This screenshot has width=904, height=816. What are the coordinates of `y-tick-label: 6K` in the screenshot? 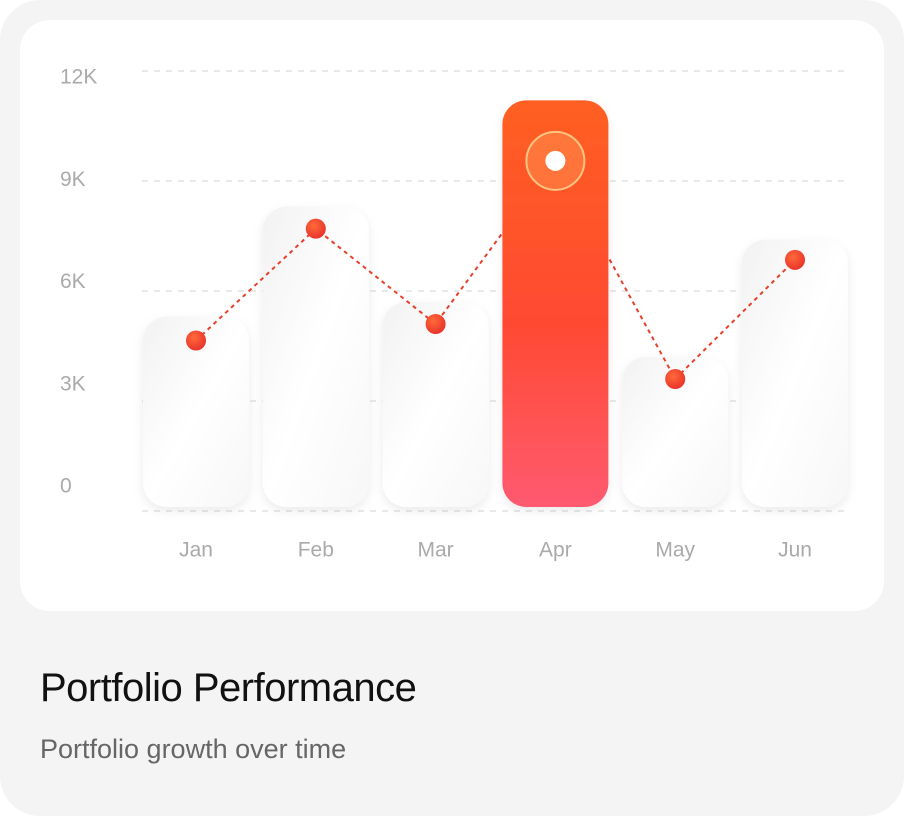 It's located at (73, 281).